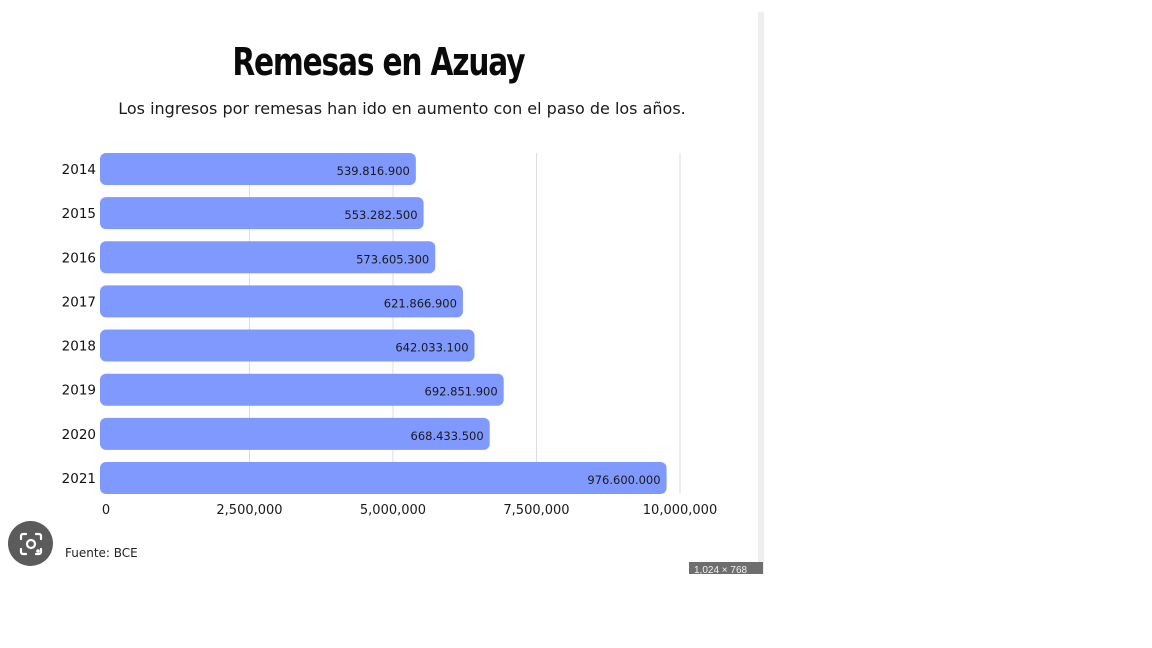 The width and height of the screenshot is (1152, 648). Describe the element at coordinates (420, 303) in the screenshot. I see `value-label: 621.866.900` at that location.